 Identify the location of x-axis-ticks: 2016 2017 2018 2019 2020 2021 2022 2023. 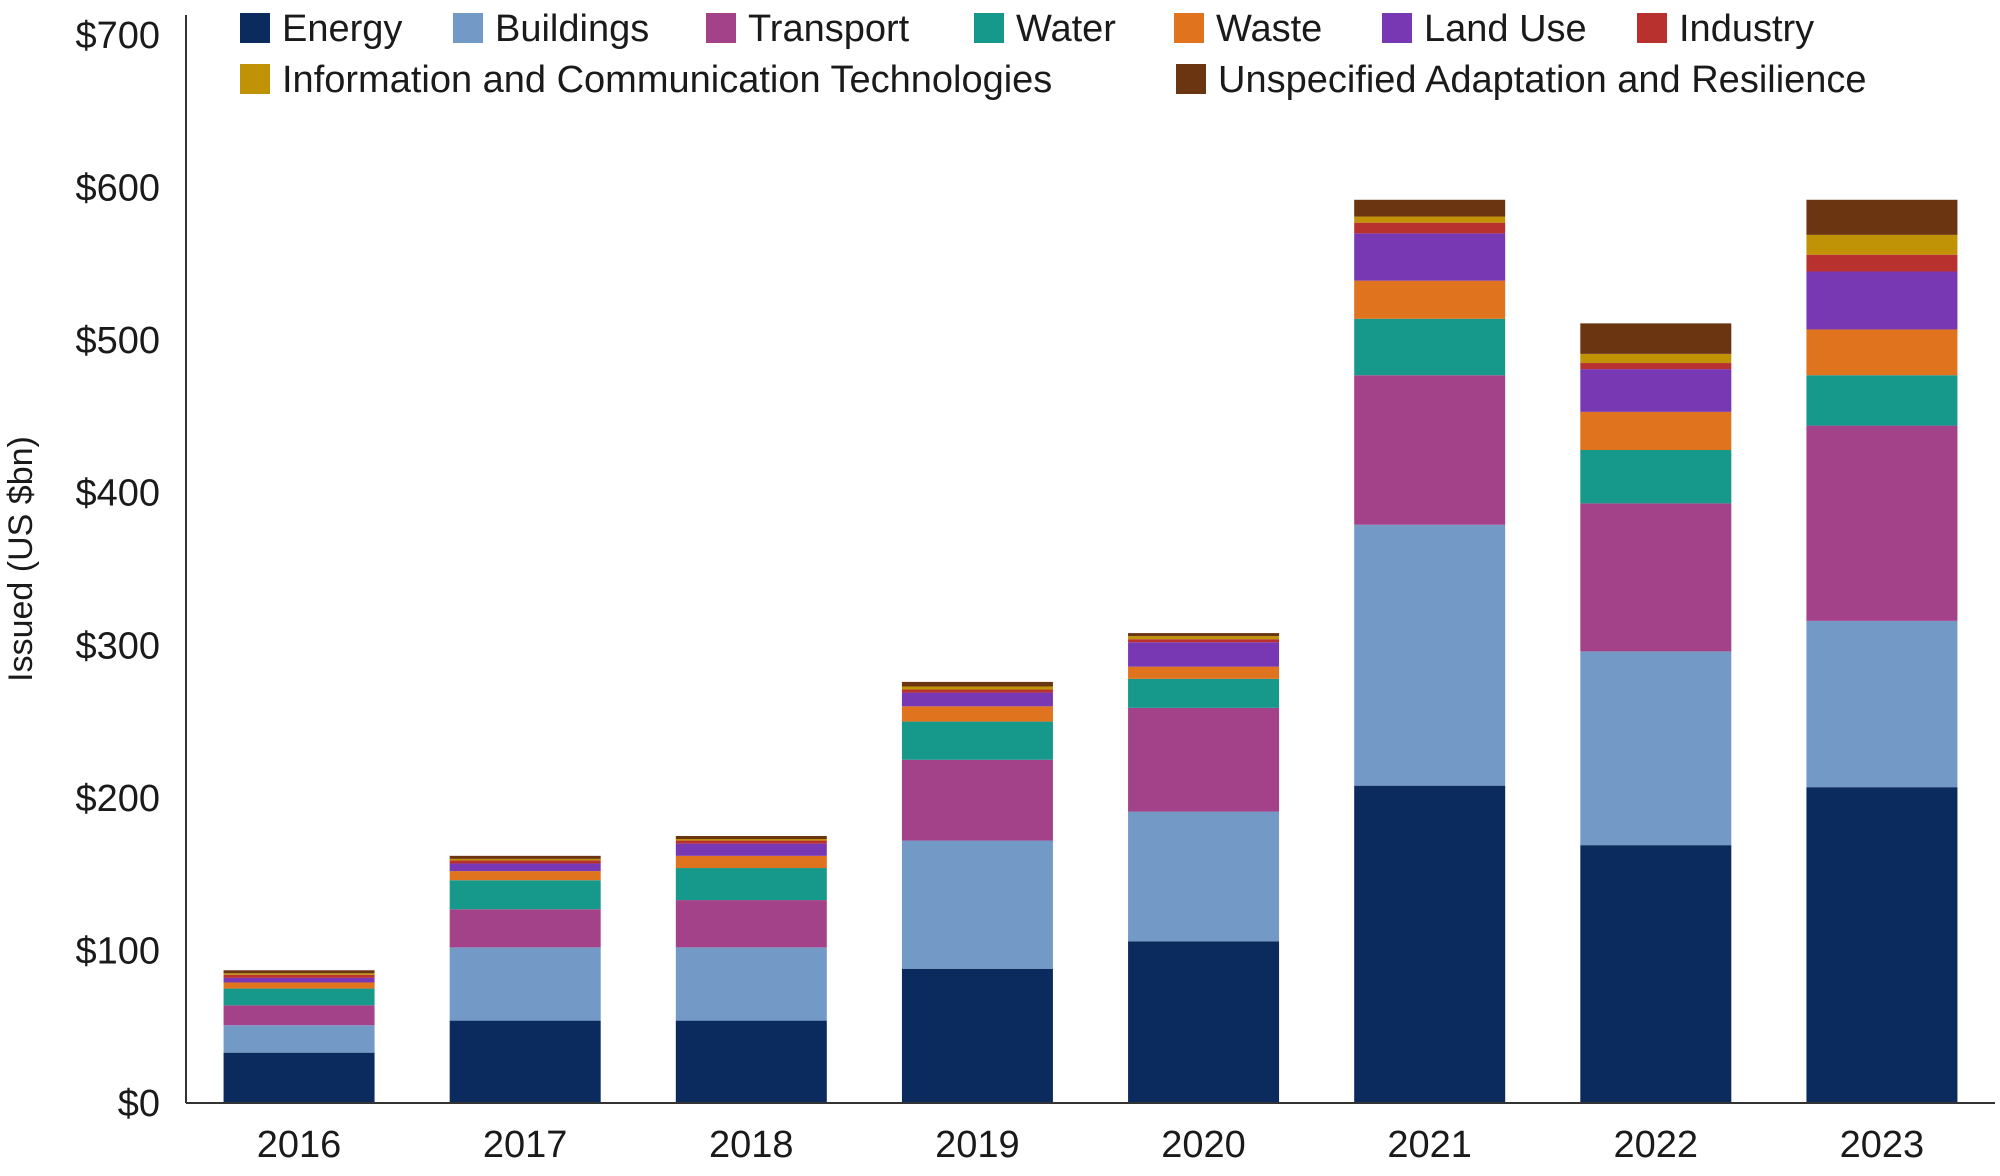
(1090, 1145).